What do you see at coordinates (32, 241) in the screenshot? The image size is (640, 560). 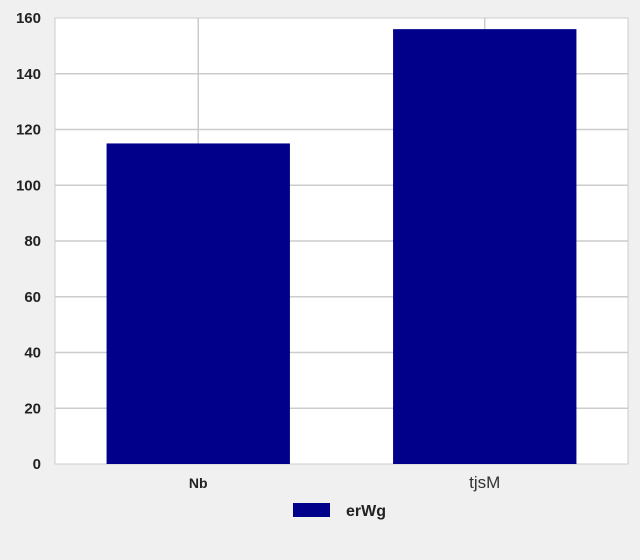 I see `y-tick-label: 80` at bounding box center [32, 241].